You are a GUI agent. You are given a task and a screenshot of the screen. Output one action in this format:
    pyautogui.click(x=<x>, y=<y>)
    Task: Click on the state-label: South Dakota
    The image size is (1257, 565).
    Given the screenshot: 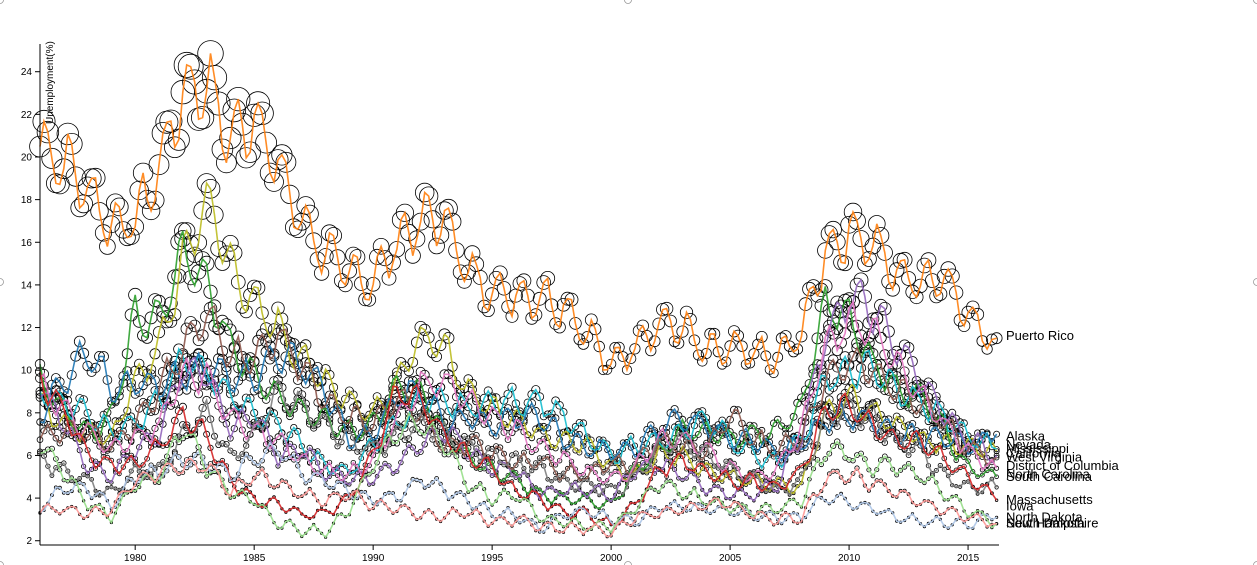 What is the action you would take?
    pyautogui.click(x=1046, y=523)
    